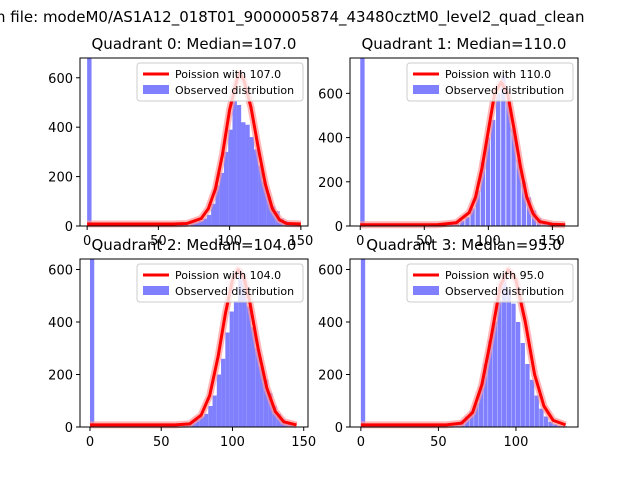  Describe the element at coordinates (228, 275) in the screenshot. I see `legend-label-poisson: Poission with 104.0` at that location.